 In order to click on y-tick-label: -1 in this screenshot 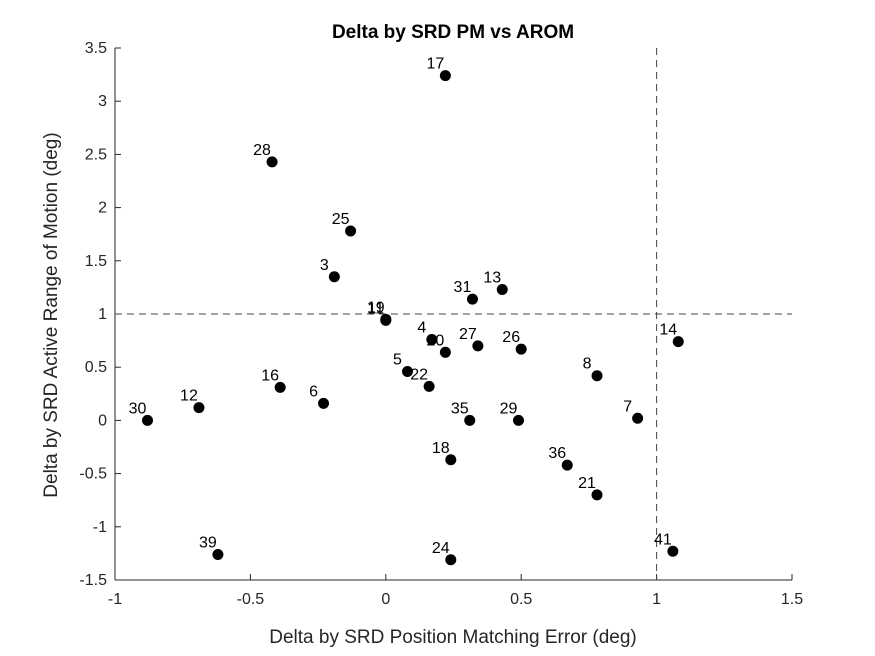, I will do `click(100, 527)`.